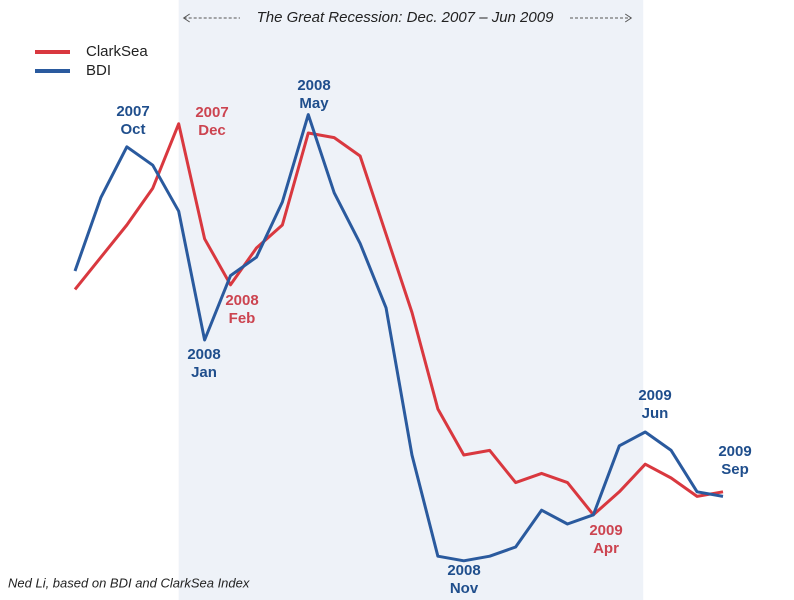 Image resolution: width=794 pixels, height=600 pixels. I want to click on annotation: Nov, so click(464, 588).